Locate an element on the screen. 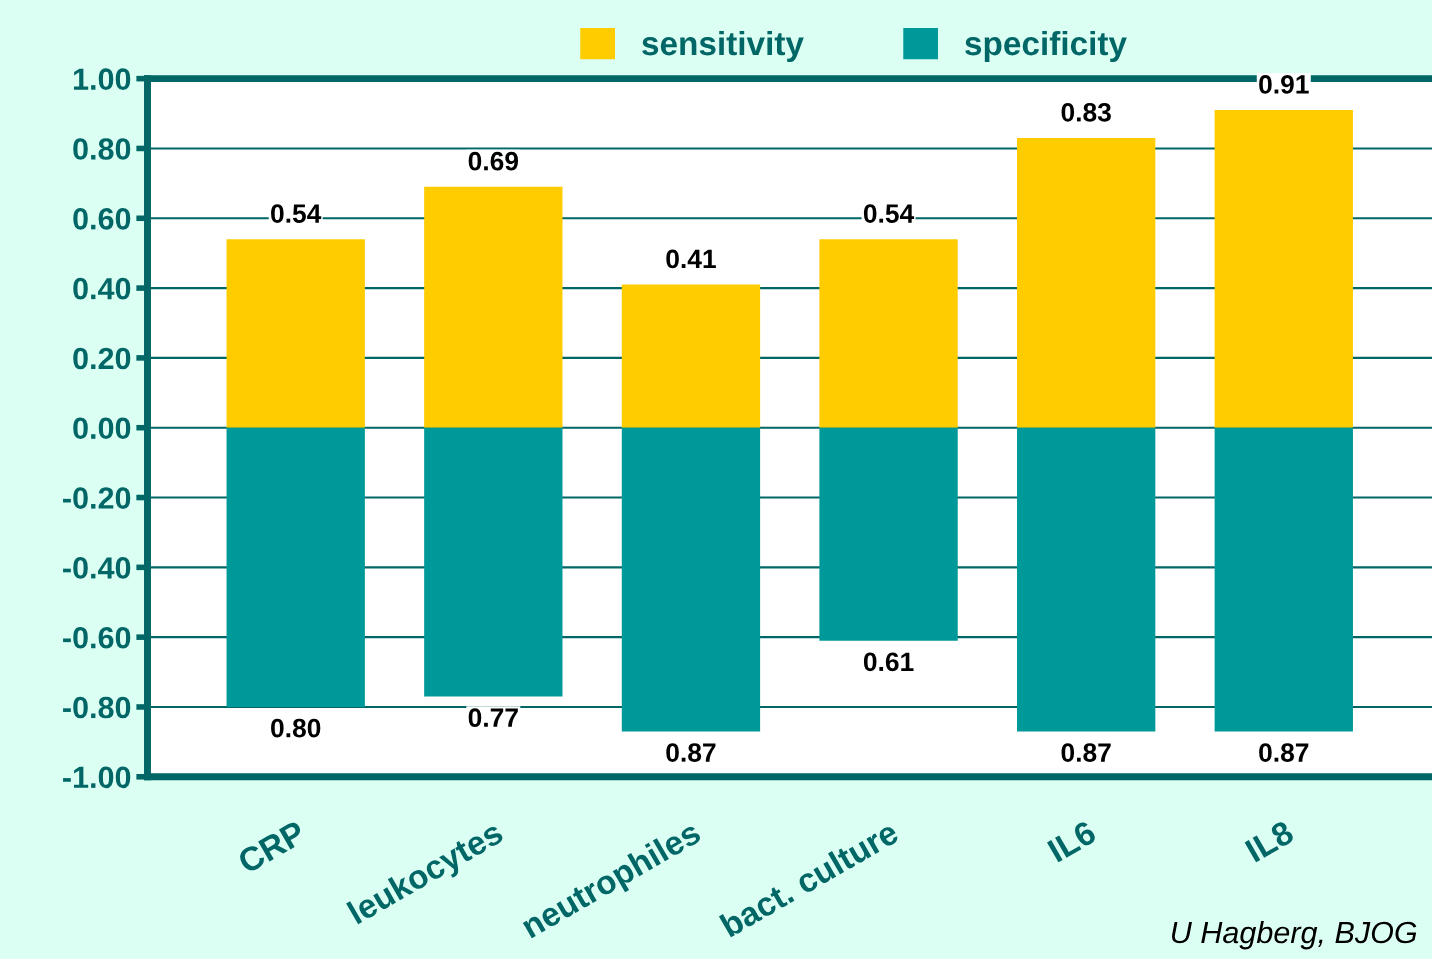  x-tick-label: IL6 is located at coordinates (1072, 841).